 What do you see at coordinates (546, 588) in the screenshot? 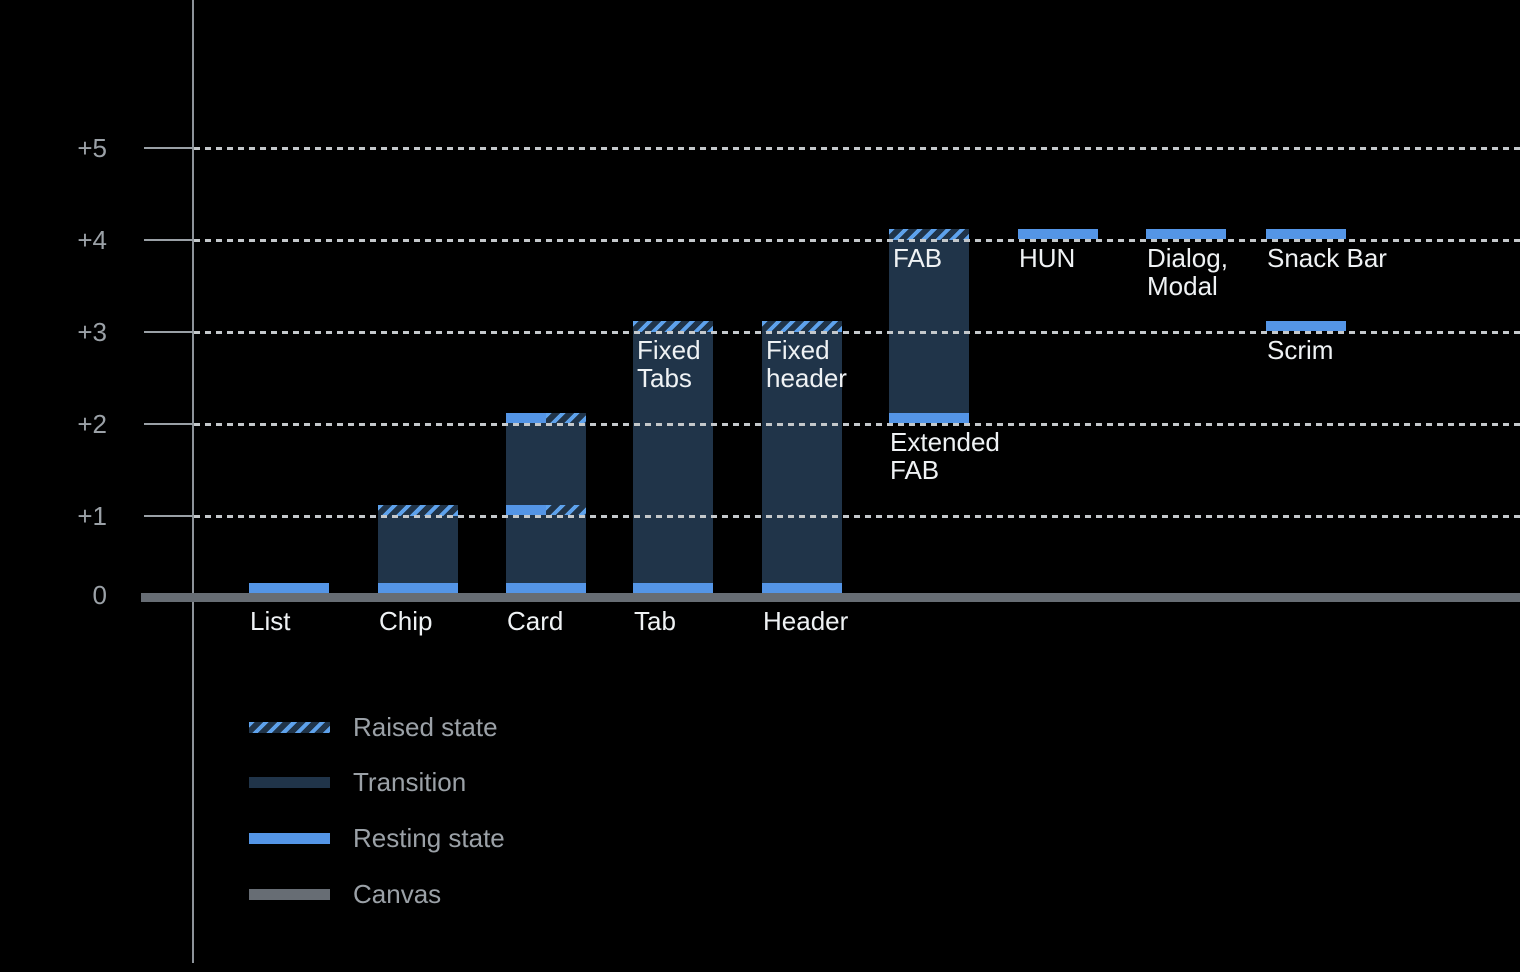
I see `bar-card-resting` at bounding box center [546, 588].